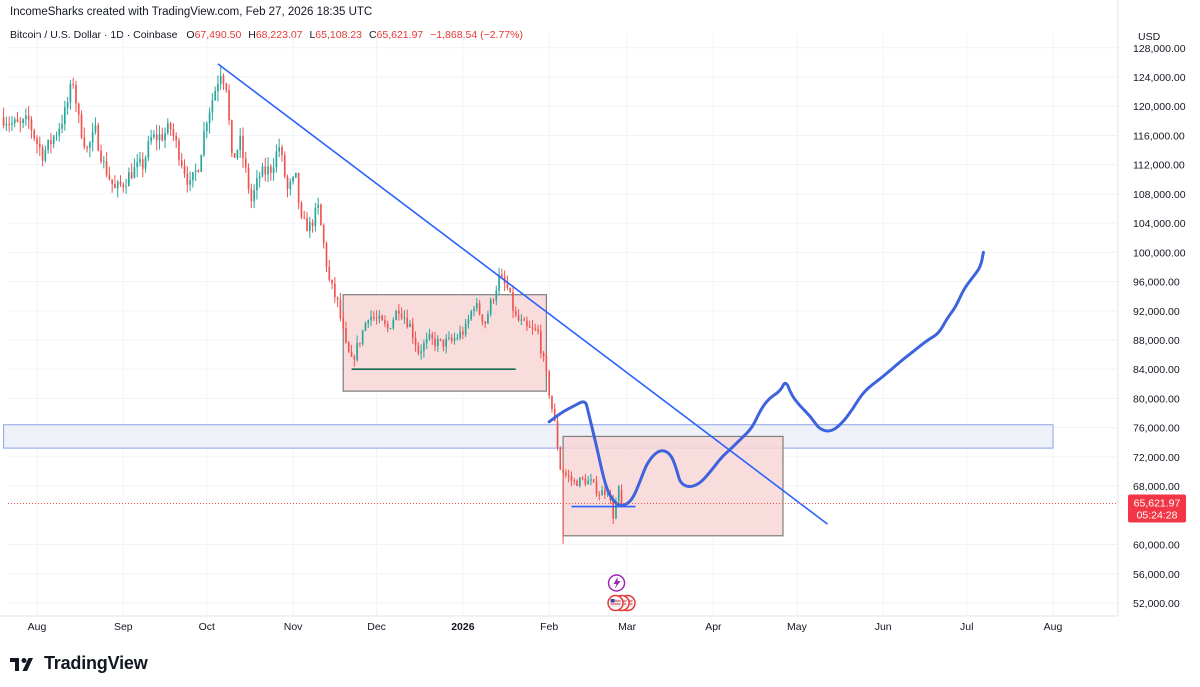 The width and height of the screenshot is (1200, 687). What do you see at coordinates (1156, 458) in the screenshot?
I see `price-tick-label: 72,000.00` at bounding box center [1156, 458].